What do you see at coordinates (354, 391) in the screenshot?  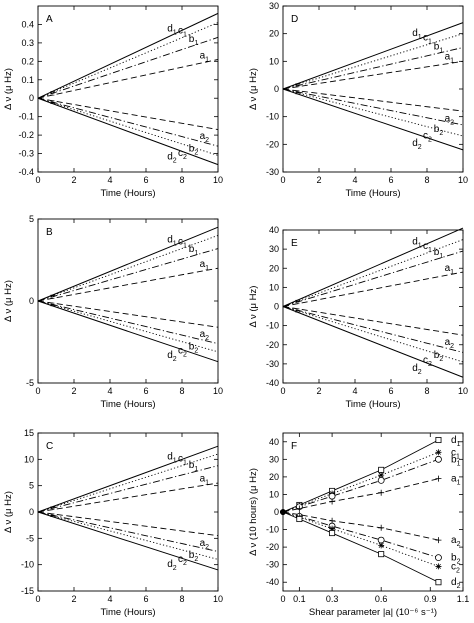 I see `x-tick-label: 4` at bounding box center [354, 391].